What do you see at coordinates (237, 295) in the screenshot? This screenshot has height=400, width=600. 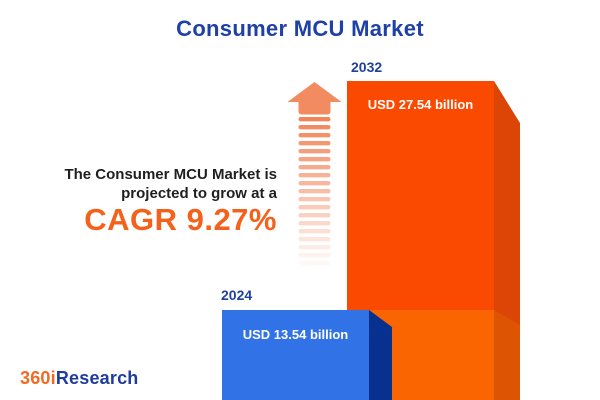 I see `bar-label-2024: 2024` at bounding box center [237, 295].